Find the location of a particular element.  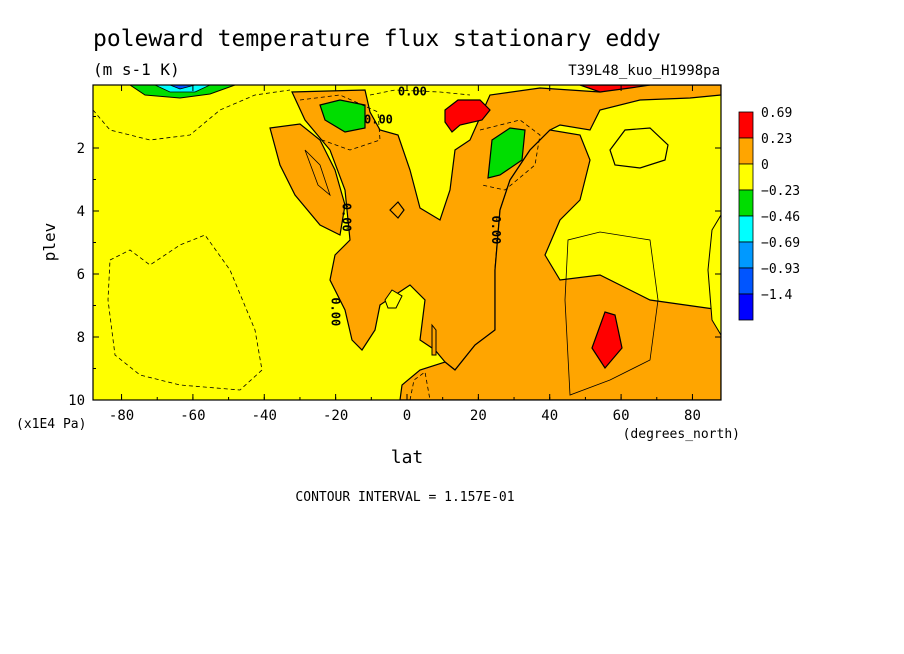

field-region-yellow-inner is located at coordinates (393, 299).